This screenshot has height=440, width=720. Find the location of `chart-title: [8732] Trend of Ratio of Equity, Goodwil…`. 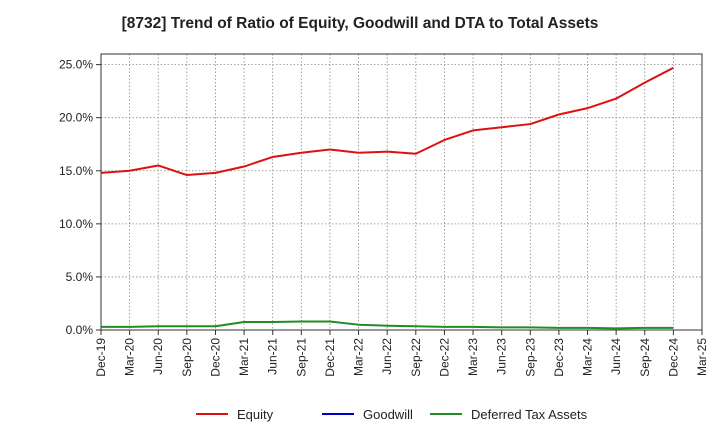

chart-title: [8732] Trend of Ratio of Equity, Goodwil… is located at coordinates (360, 23).